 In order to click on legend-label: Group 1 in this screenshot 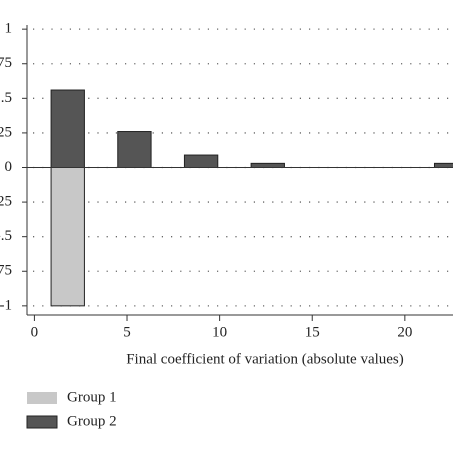, I will do `click(92, 397)`.